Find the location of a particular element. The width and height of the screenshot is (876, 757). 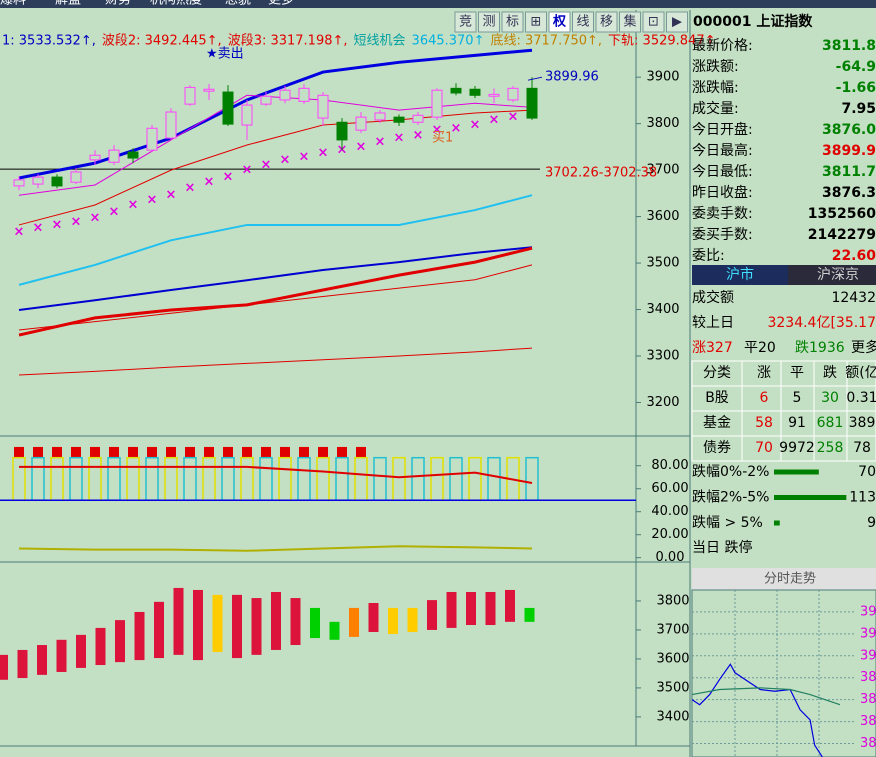

toolbar-label: ▶ is located at coordinates (677, 22).